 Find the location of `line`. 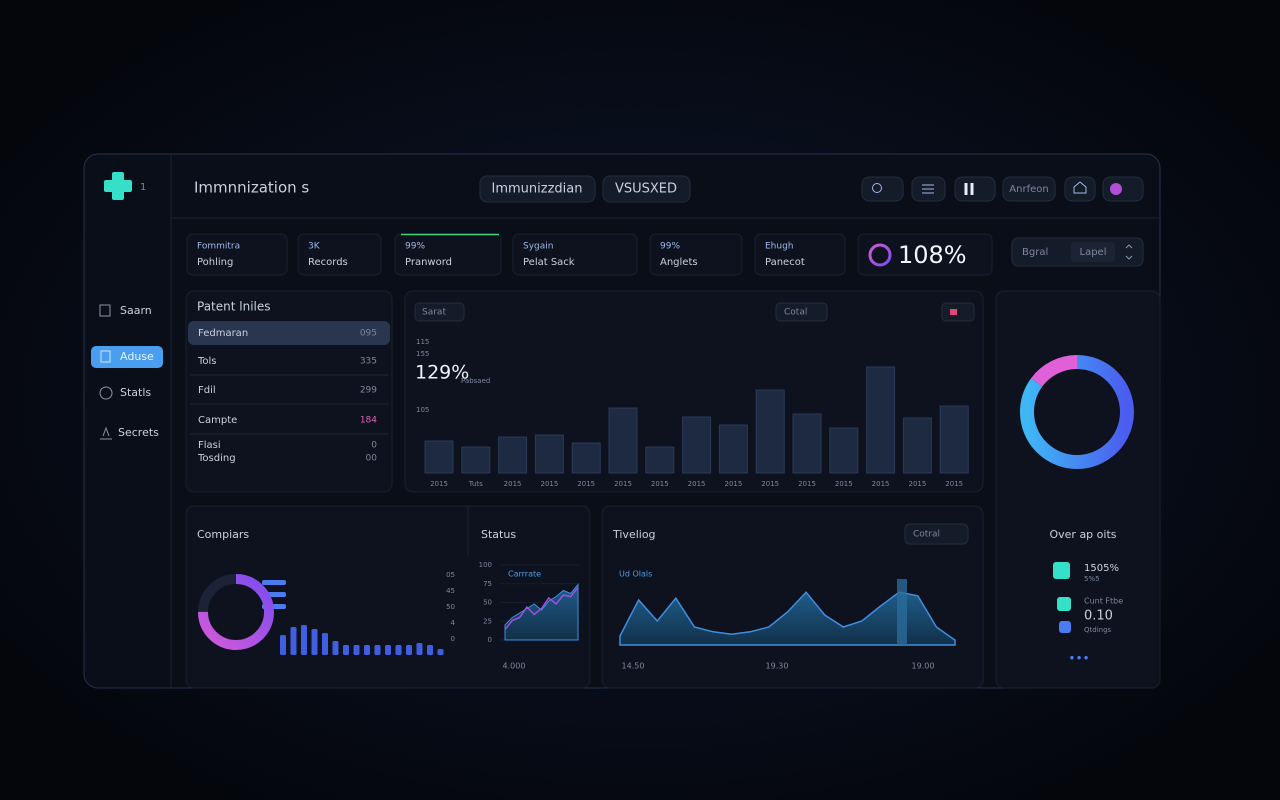

line is located at coordinates (541, 608).